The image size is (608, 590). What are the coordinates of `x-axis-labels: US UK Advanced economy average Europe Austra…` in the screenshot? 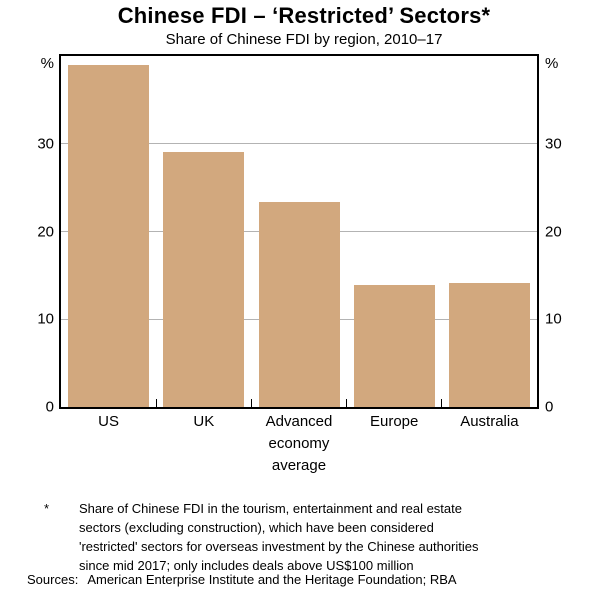 It's located at (299, 451).